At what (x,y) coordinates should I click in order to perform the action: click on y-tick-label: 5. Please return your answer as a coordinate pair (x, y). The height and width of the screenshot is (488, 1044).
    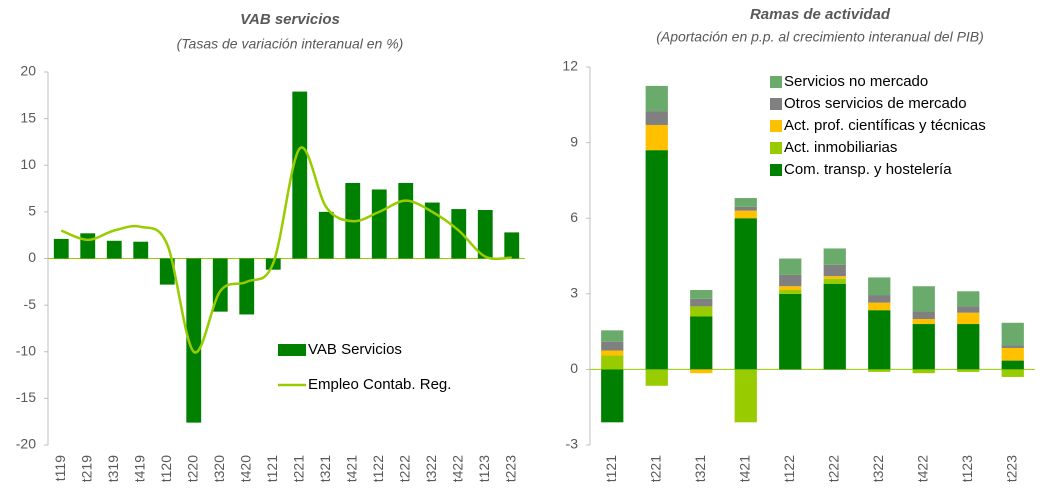
    Looking at the image, I should click on (32, 211).